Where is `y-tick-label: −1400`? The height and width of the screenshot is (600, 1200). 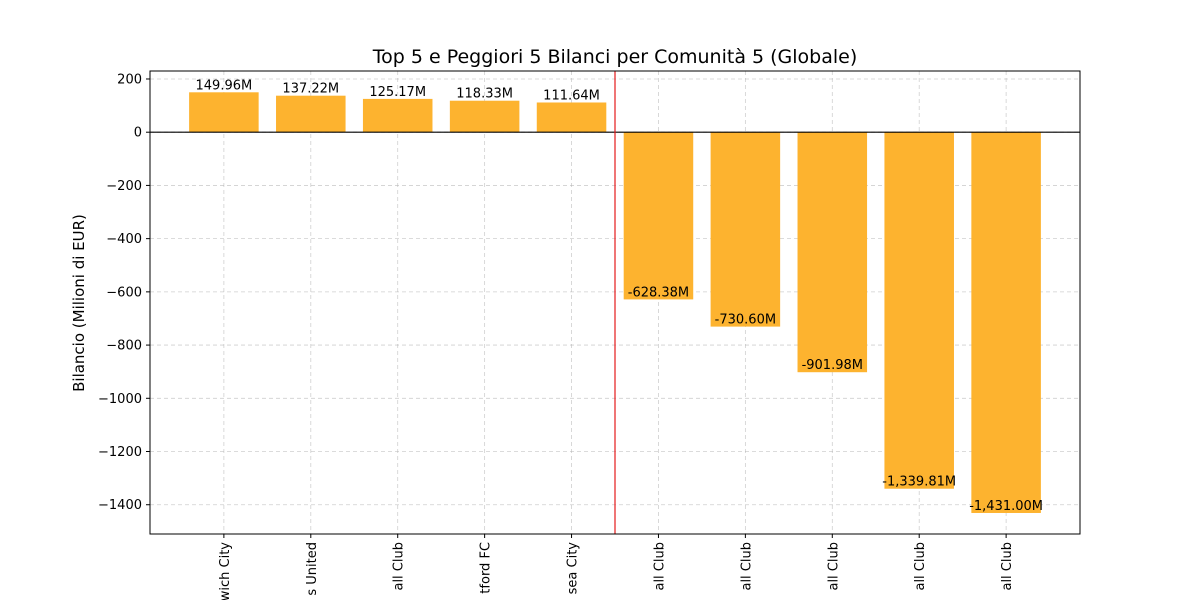
y-tick-label: −1400 is located at coordinates (120, 505).